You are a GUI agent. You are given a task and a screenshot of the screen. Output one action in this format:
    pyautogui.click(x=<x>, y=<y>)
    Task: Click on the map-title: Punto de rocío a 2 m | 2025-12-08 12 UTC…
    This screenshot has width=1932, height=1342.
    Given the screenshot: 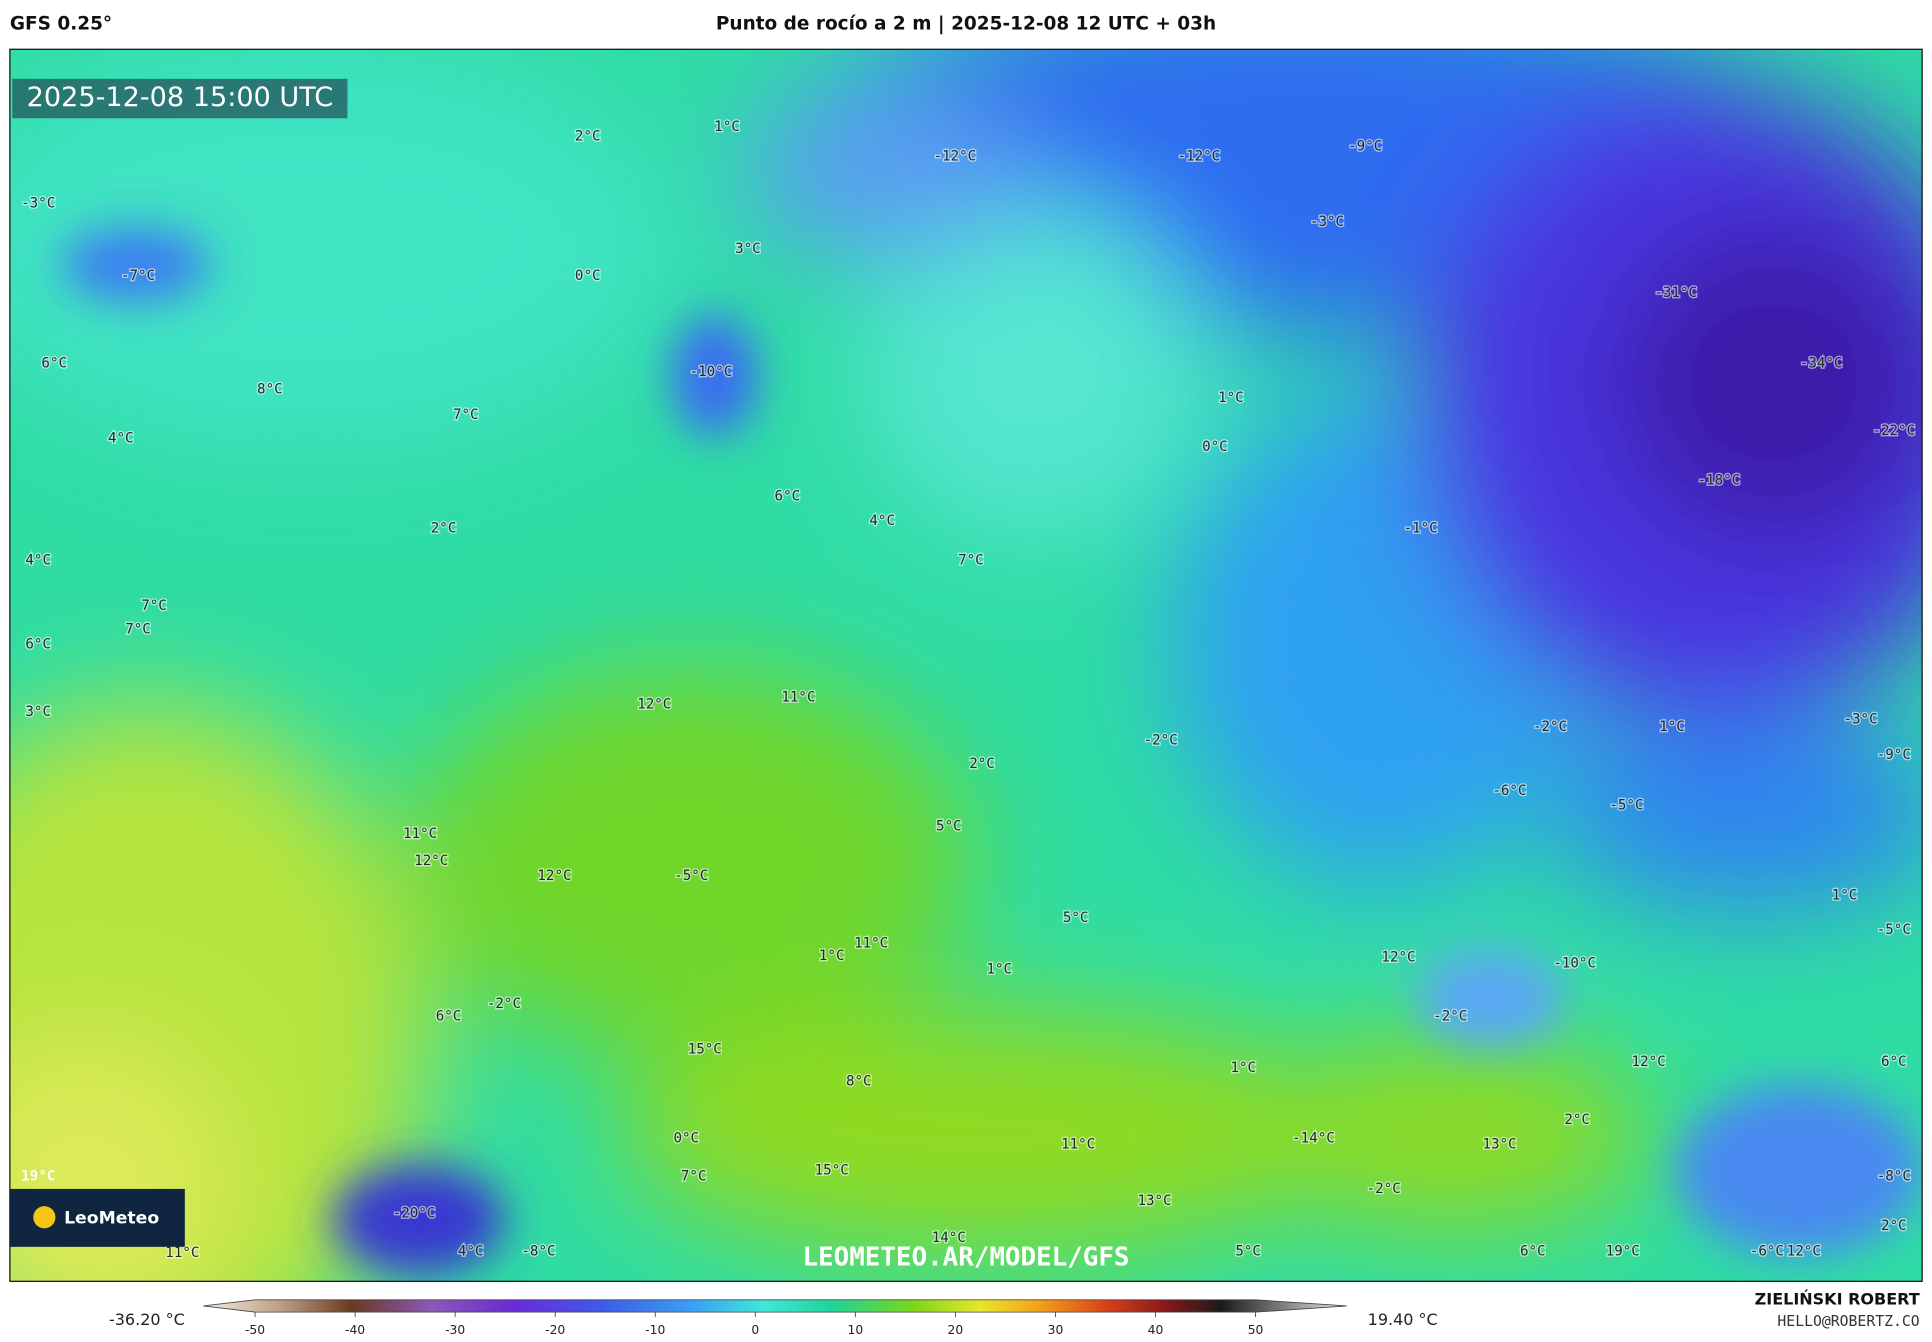 What is the action you would take?
    pyautogui.click(x=966, y=24)
    